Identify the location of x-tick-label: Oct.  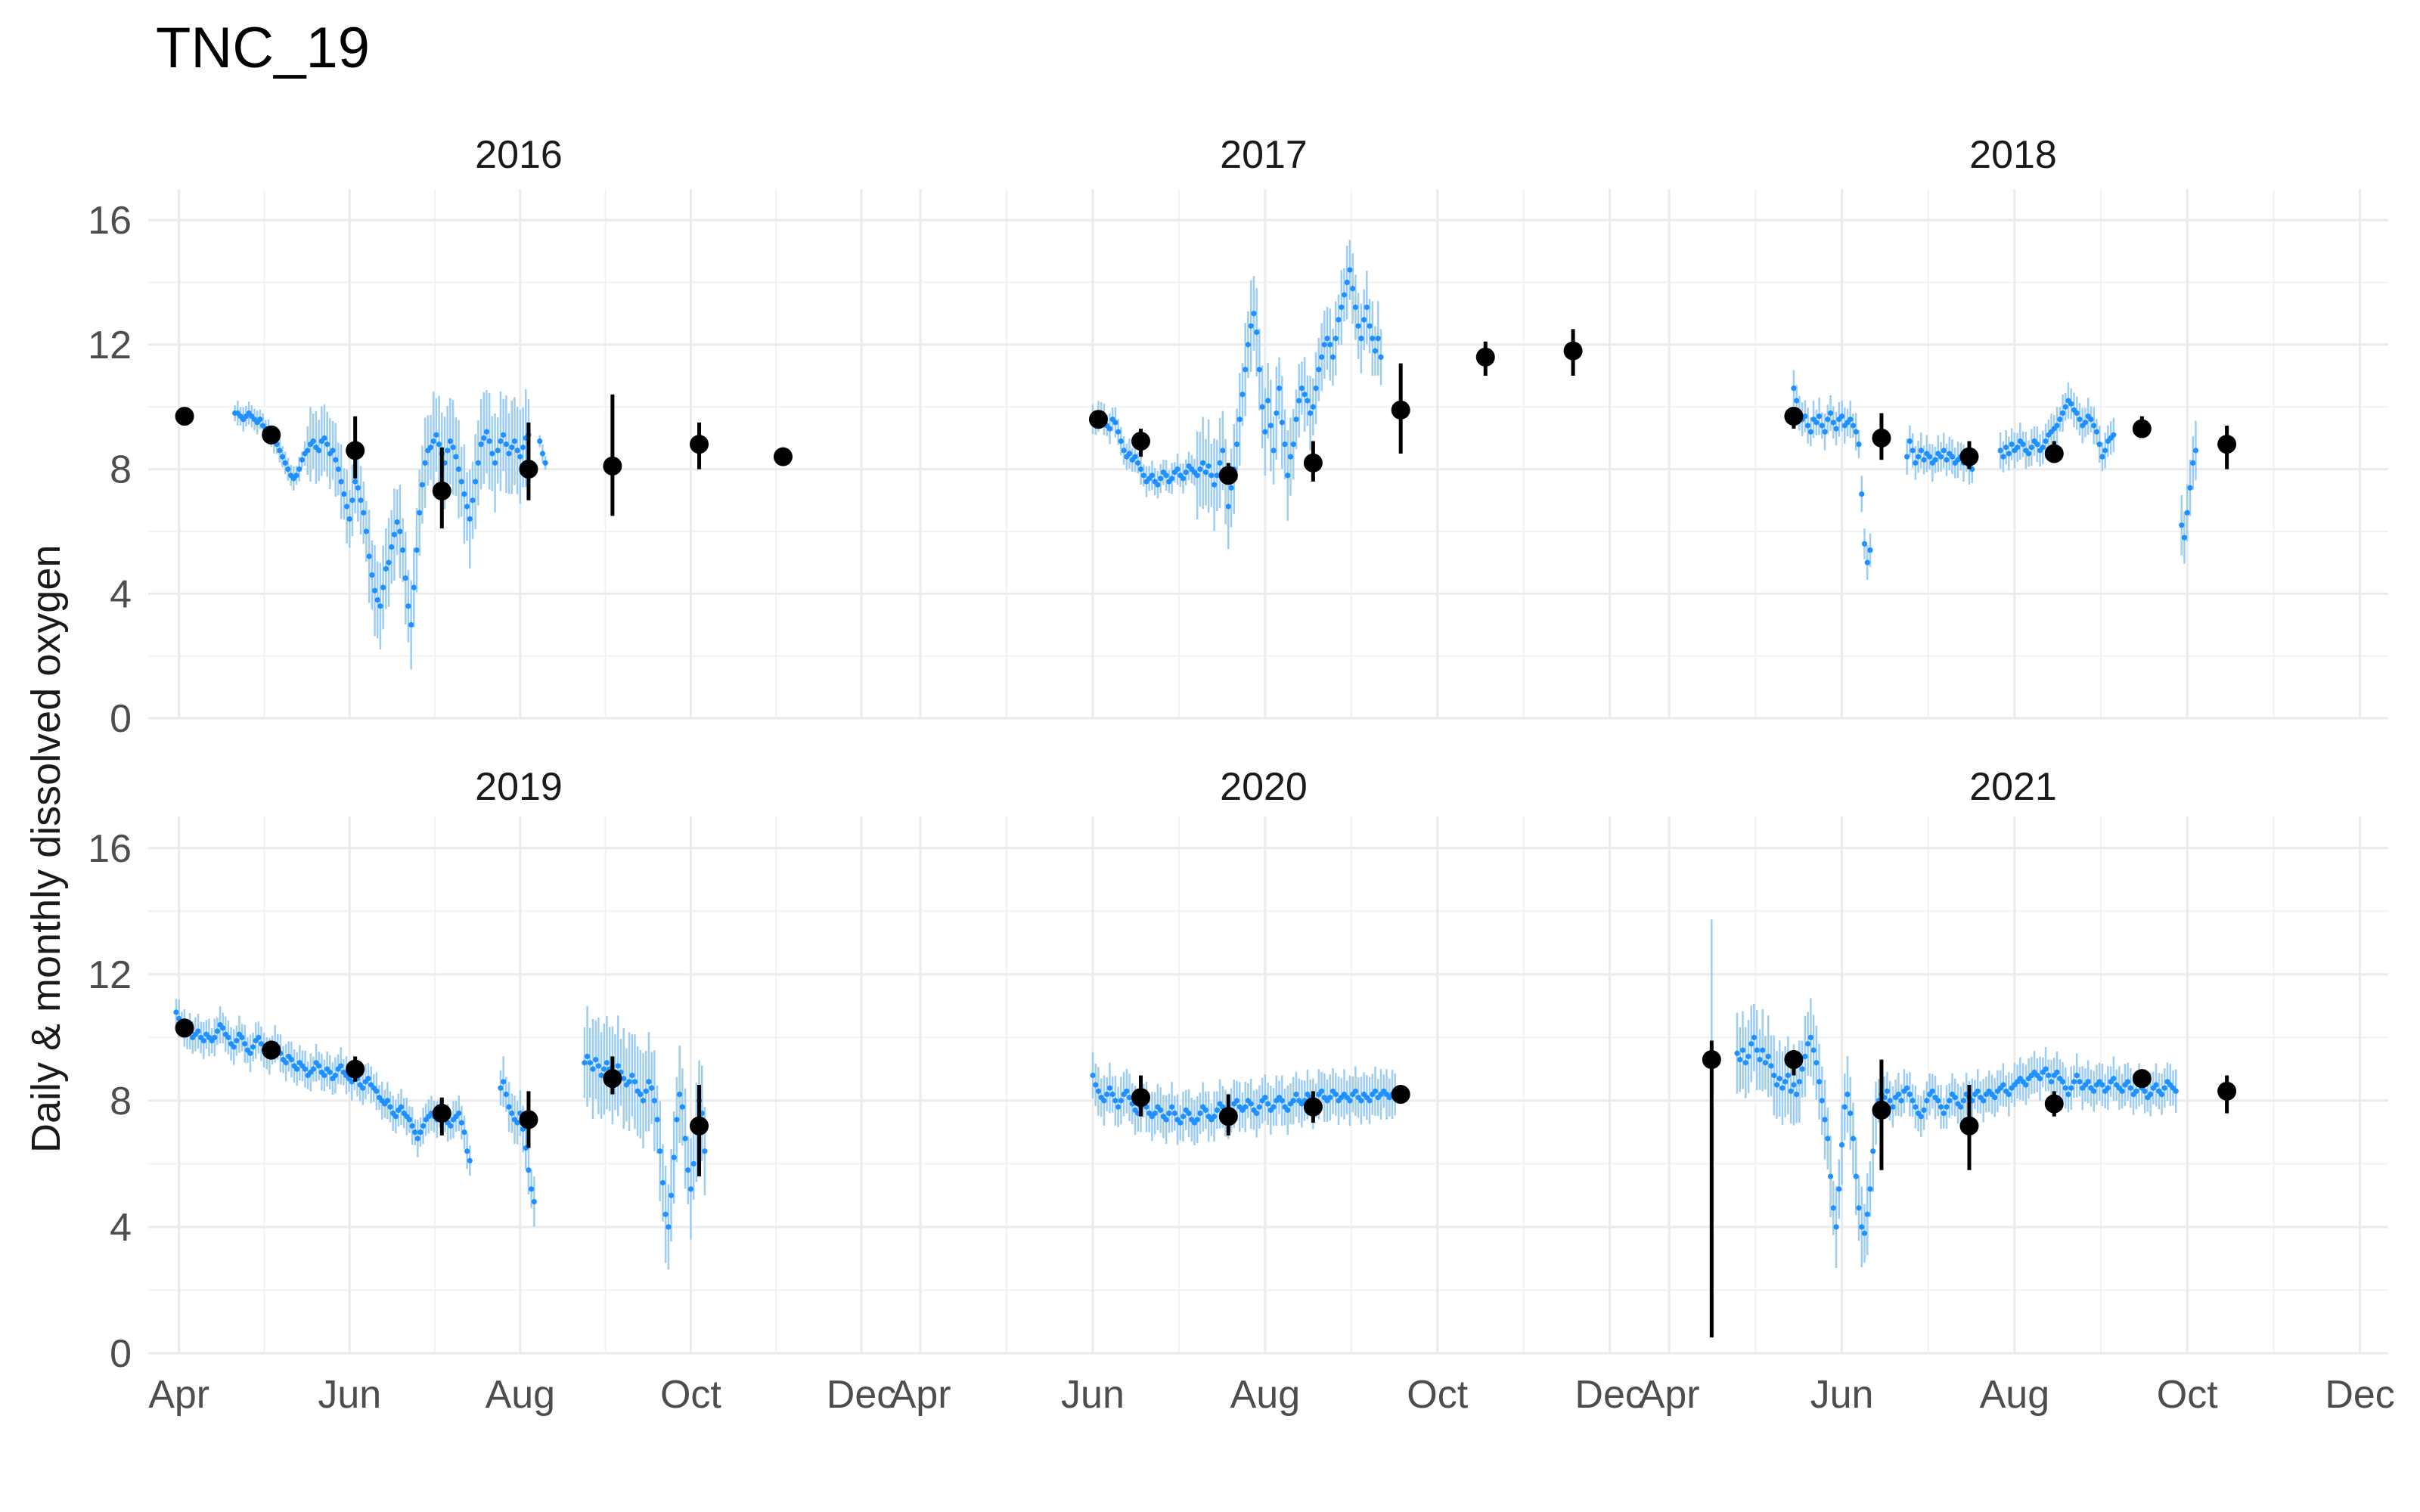
(690, 1395).